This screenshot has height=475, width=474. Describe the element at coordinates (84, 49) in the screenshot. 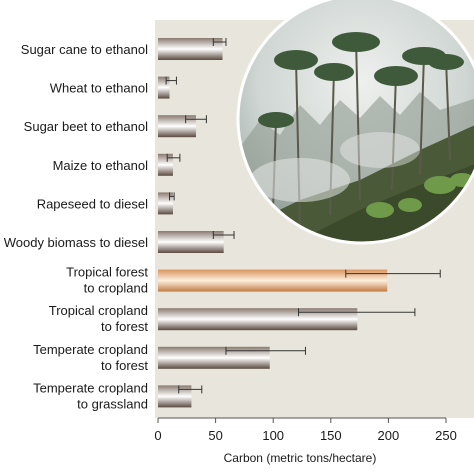

I see `category-label: Sugar cane to ethanol` at that location.